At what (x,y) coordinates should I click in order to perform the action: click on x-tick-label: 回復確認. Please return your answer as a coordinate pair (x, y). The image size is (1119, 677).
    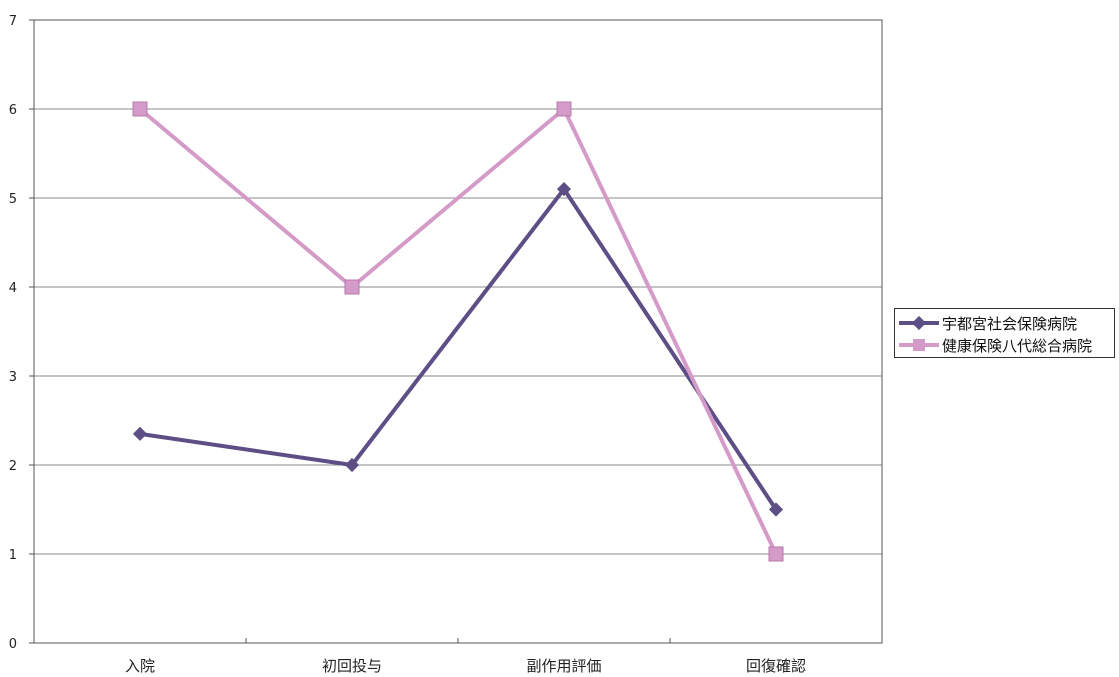
    Looking at the image, I should click on (776, 666).